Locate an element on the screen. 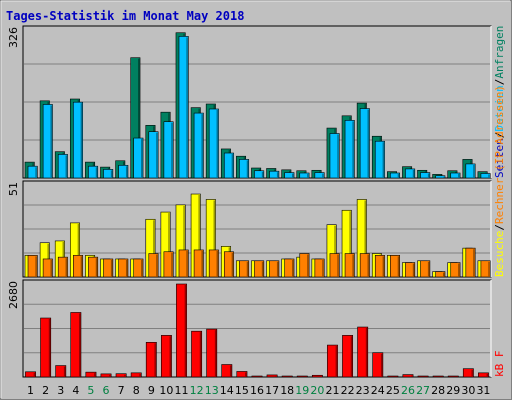 This screenshot has height=400, width=512. bar-bottom-kb-f-day-11-side is located at coordinates (185, 331).